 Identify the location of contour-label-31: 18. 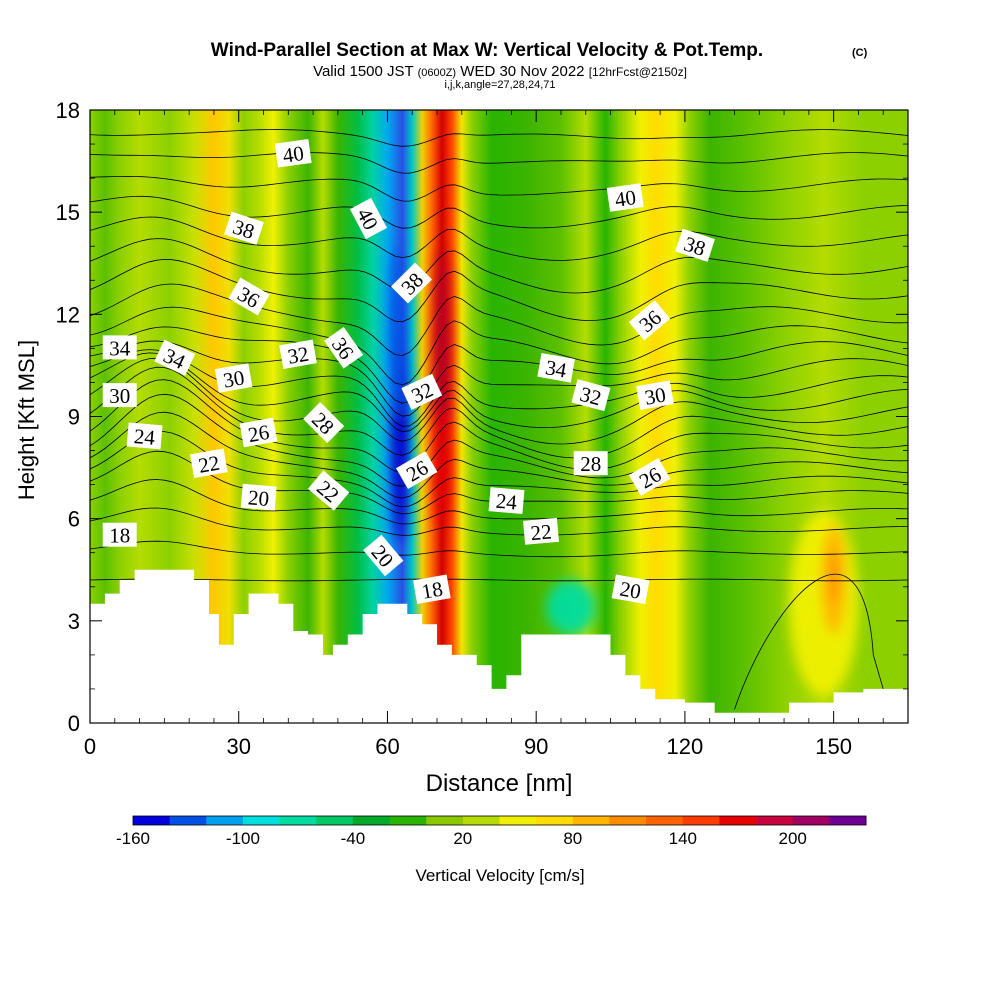
(119, 535).